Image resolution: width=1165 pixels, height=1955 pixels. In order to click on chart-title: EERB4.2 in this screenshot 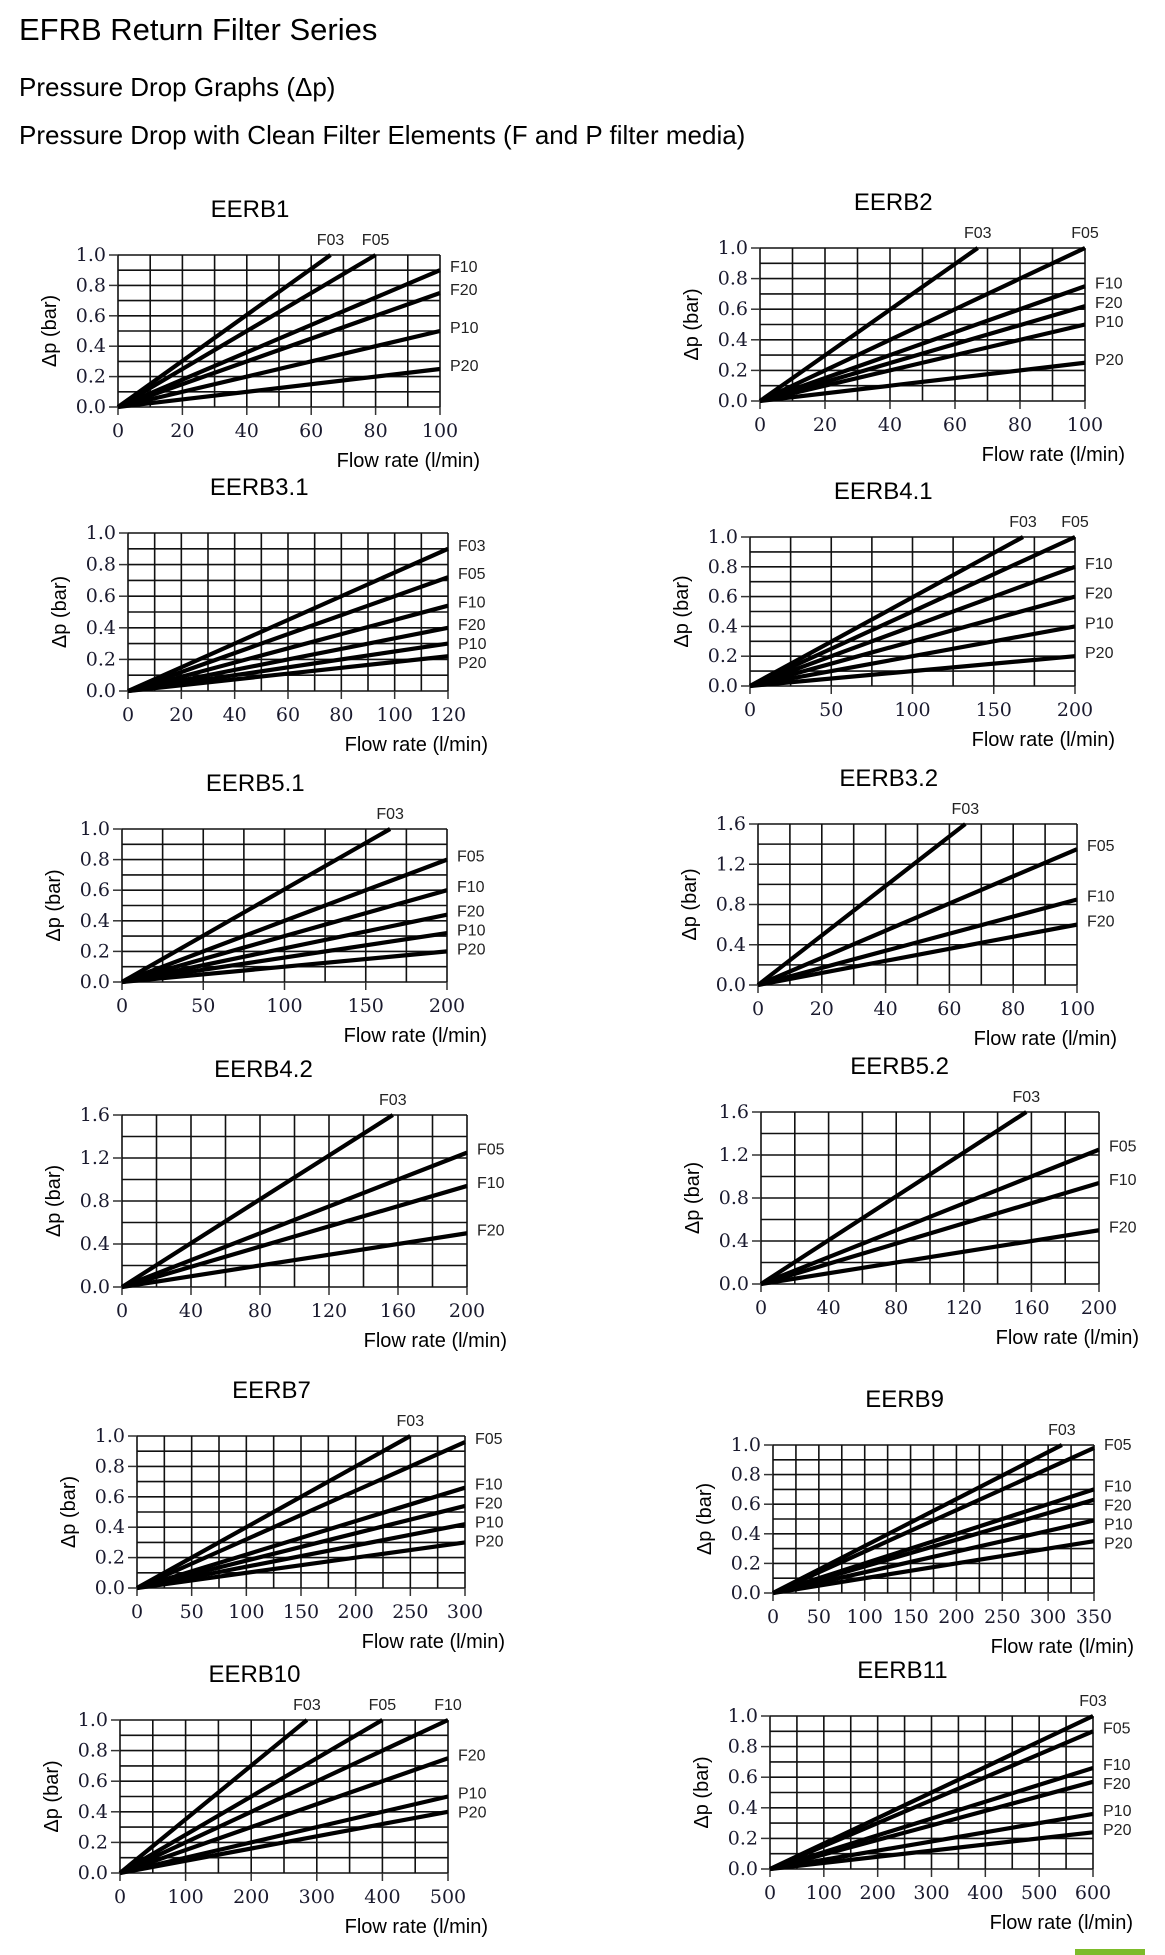, I will do `click(263, 1069)`.